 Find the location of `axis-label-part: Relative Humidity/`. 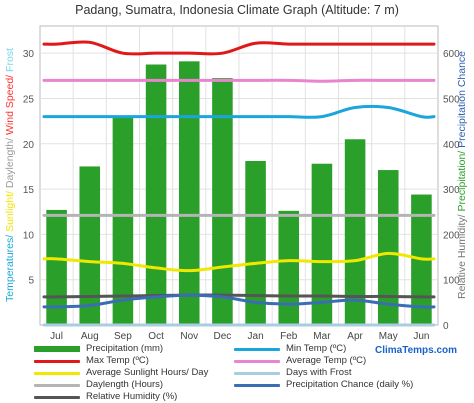

axis-label-part: Relative Humidity/ is located at coordinates (462, 255).